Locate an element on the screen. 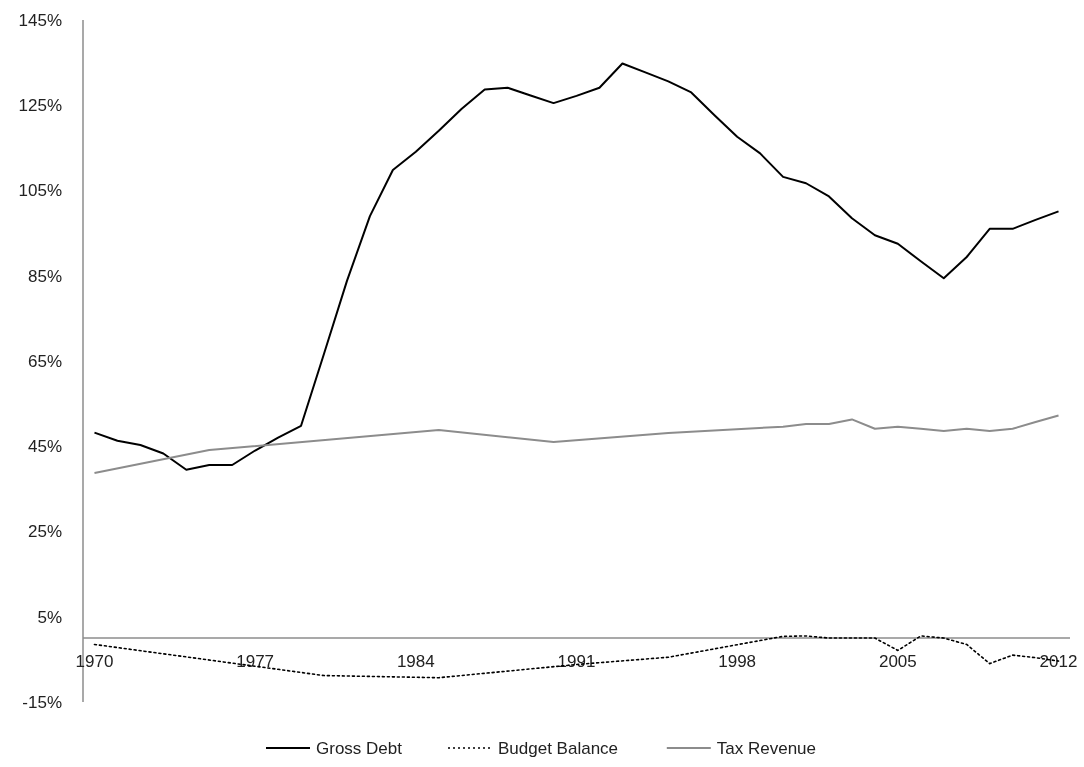 Image resolution: width=1084 pixels, height=767 pixels. x-tick-label: 1977 is located at coordinates (255, 662).